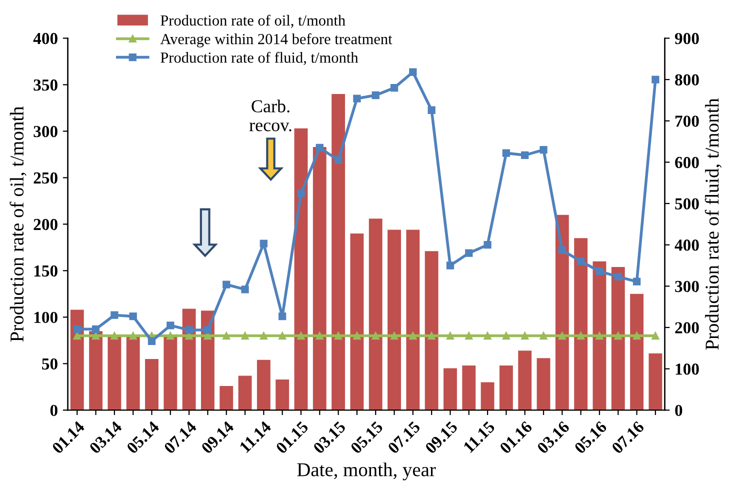  I want to click on legend-label: Production rate of fluid, t/month, so click(259, 58).